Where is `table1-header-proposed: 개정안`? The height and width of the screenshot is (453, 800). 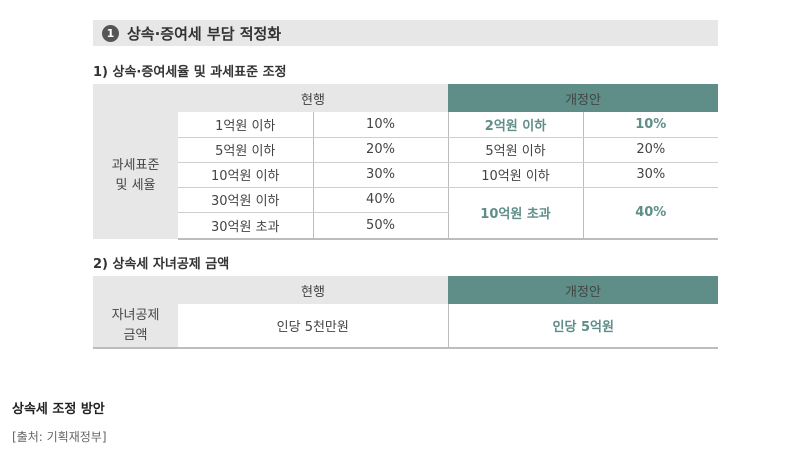 table1-header-proposed: 개정안 is located at coordinates (583, 98).